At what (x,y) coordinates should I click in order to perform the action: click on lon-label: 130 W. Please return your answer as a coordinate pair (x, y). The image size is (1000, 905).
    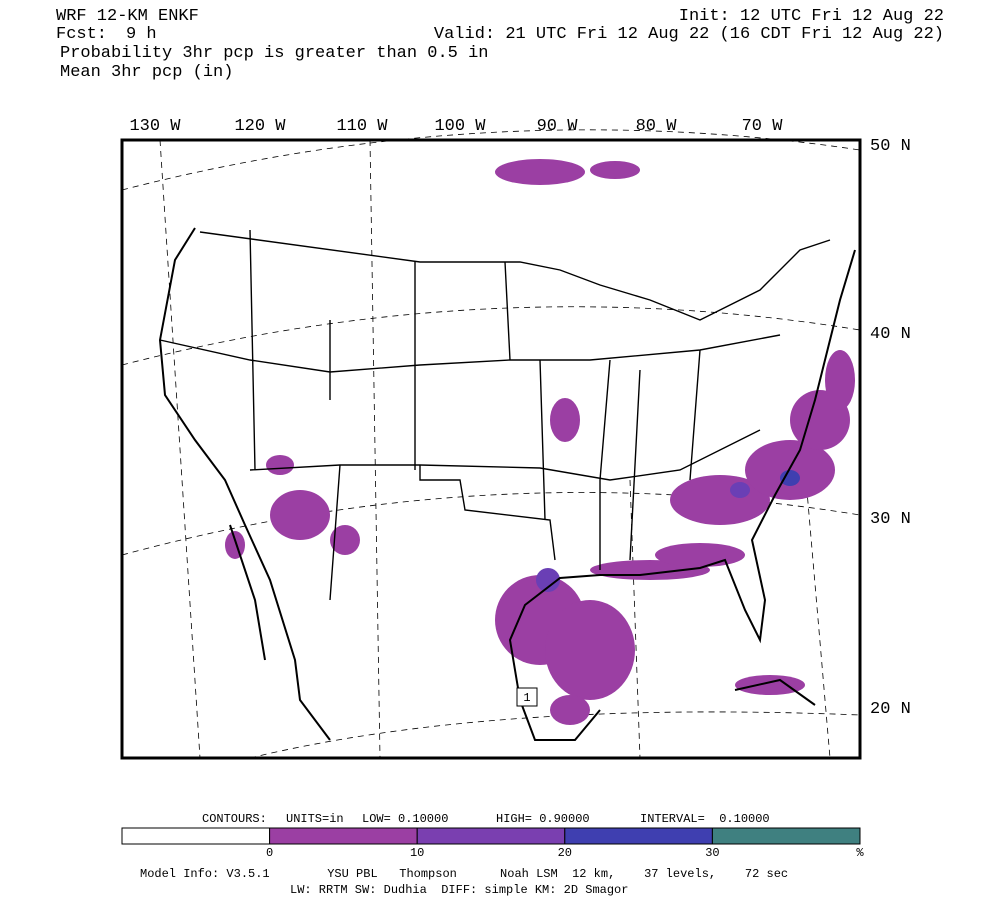
    Looking at the image, I should click on (155, 126).